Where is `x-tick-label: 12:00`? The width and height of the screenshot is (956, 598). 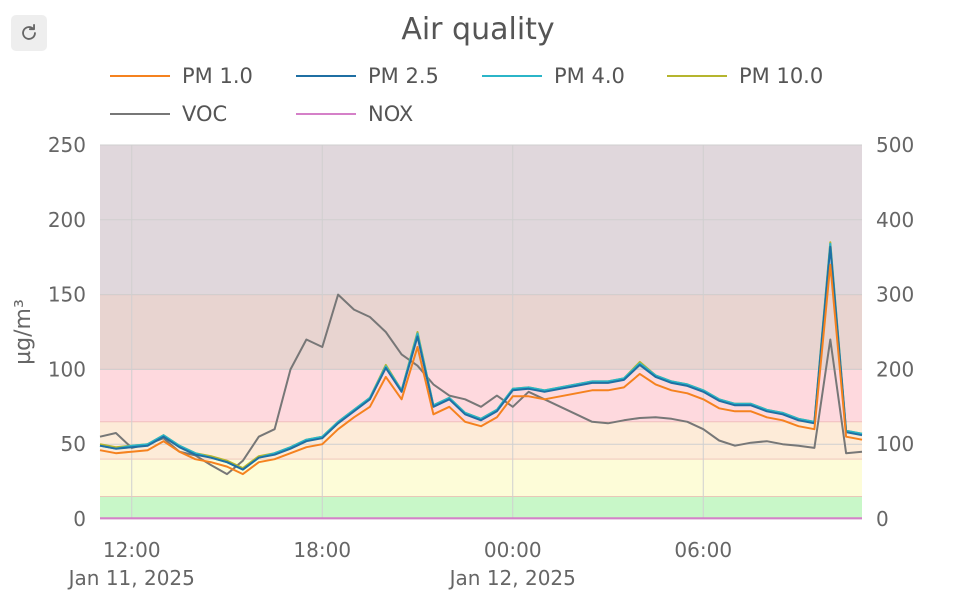 x-tick-label: 12:00 is located at coordinates (132, 550).